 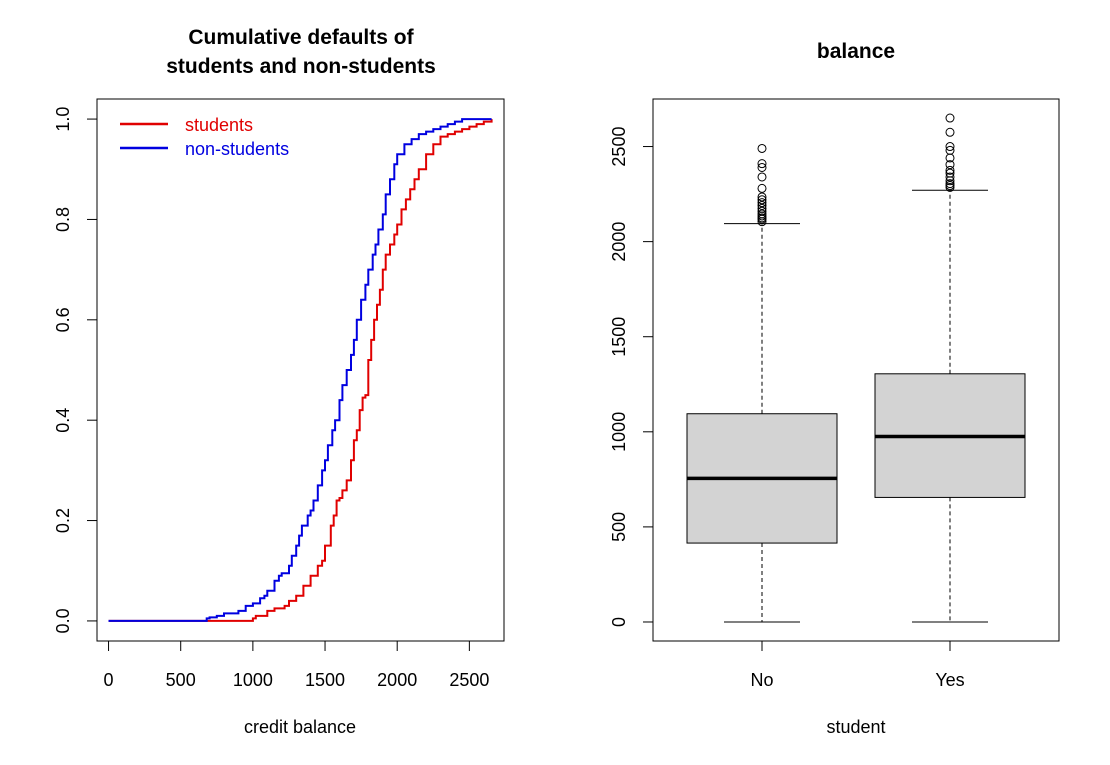 What do you see at coordinates (63, 420) in the screenshot?
I see `left-y-tick-label: 0.4` at bounding box center [63, 420].